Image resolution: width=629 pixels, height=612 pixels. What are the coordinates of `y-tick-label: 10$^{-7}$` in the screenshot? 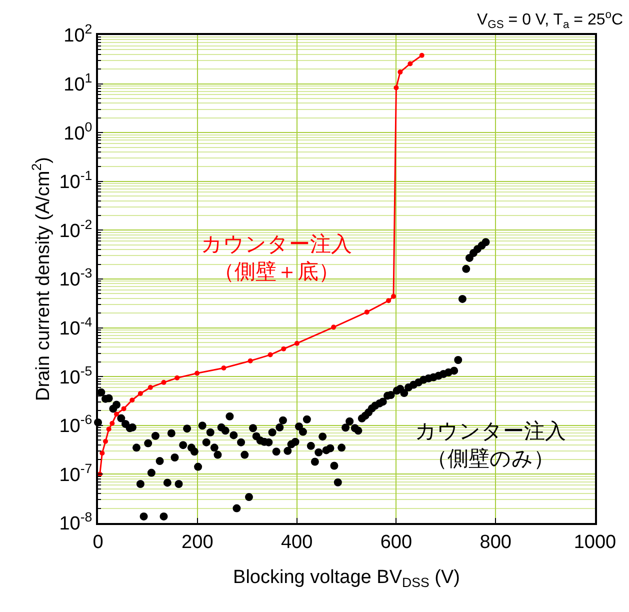 It's located at (75, 473).